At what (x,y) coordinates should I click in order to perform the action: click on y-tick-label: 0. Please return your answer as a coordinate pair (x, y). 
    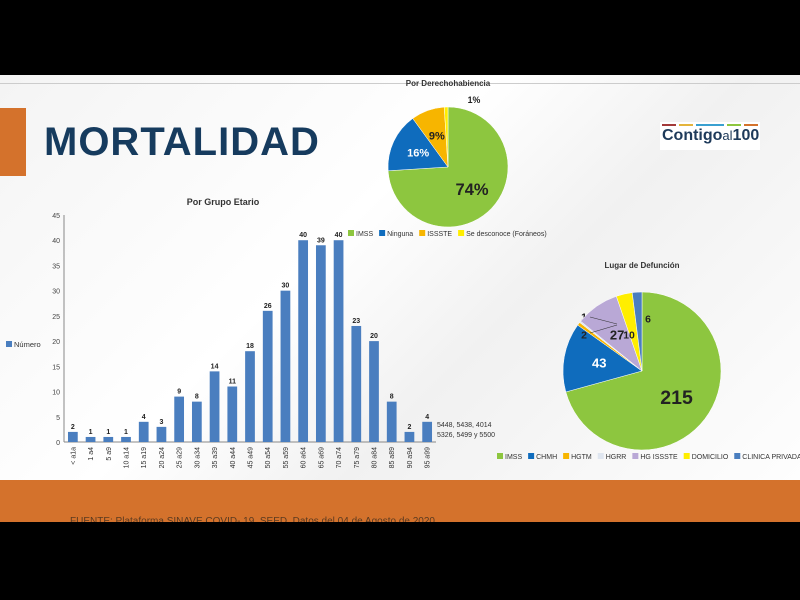
    Looking at the image, I should click on (58, 443).